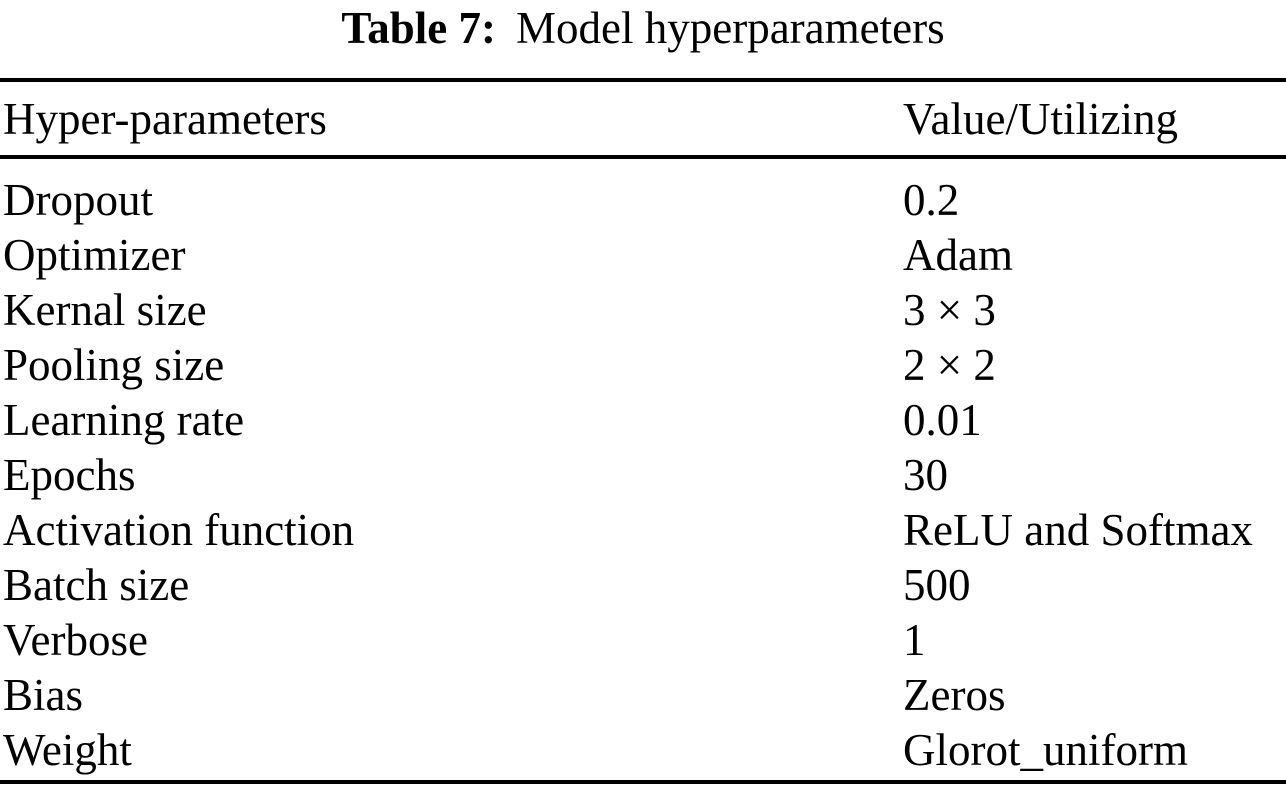 The image size is (1286, 787). I want to click on table-row: Bias Zeros, so click(643, 695).